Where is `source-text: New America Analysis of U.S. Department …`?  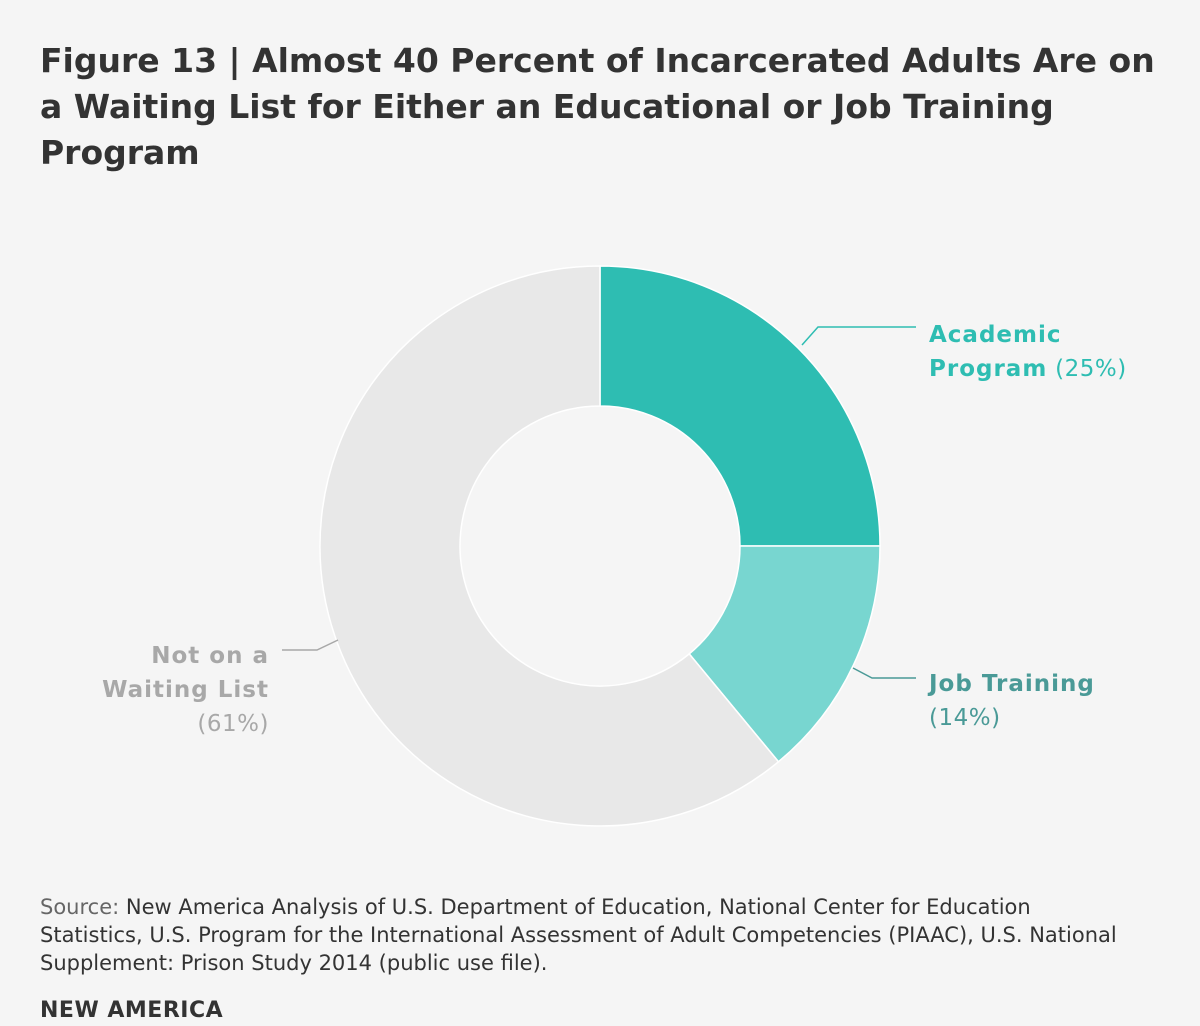 source-text: New America Analysis of U.S. Department … is located at coordinates (578, 935).